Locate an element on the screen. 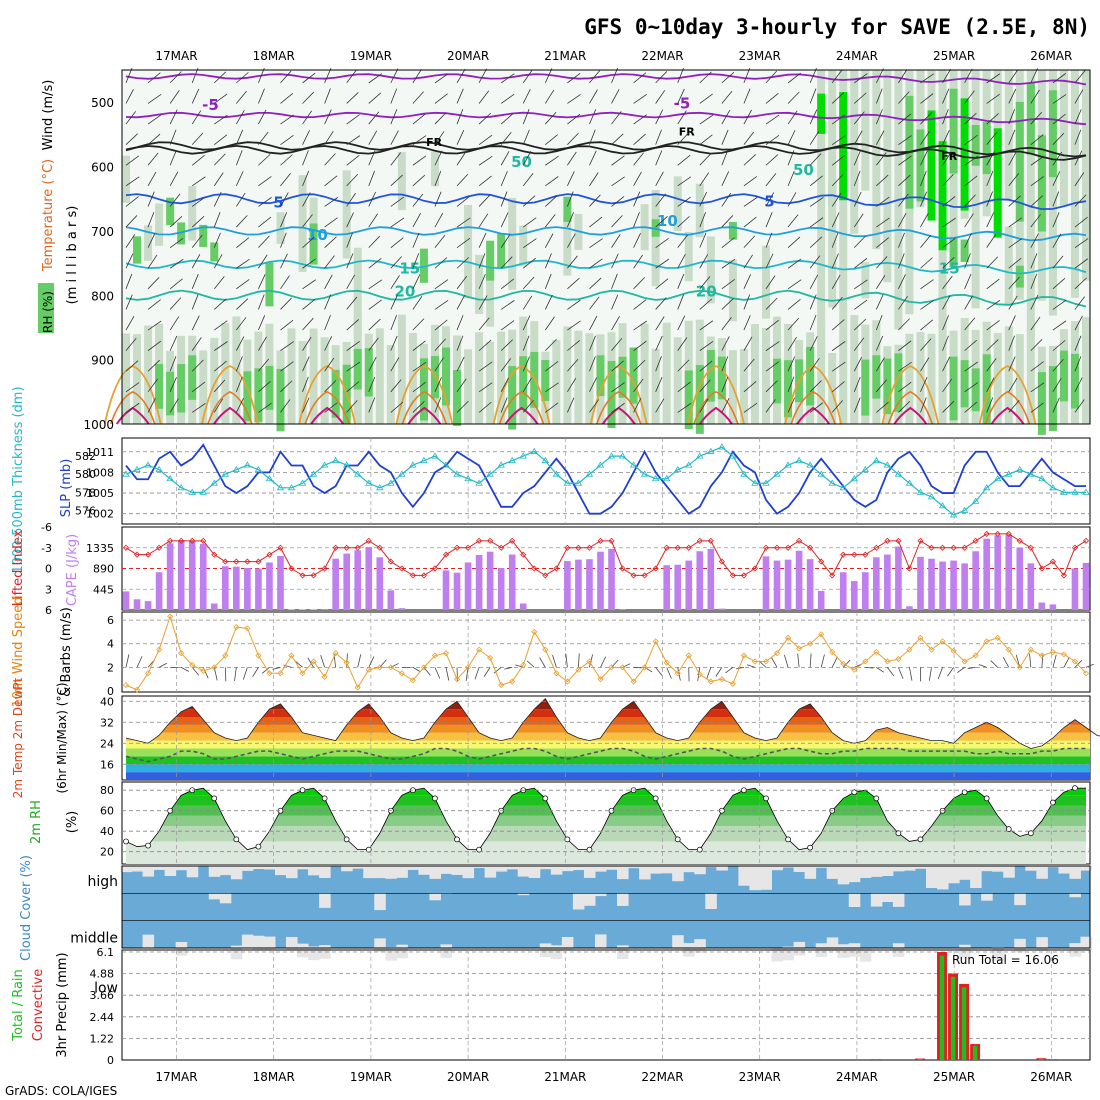 The image size is (1100, 1100). rh-tick-label: 40 is located at coordinates (107, 831).